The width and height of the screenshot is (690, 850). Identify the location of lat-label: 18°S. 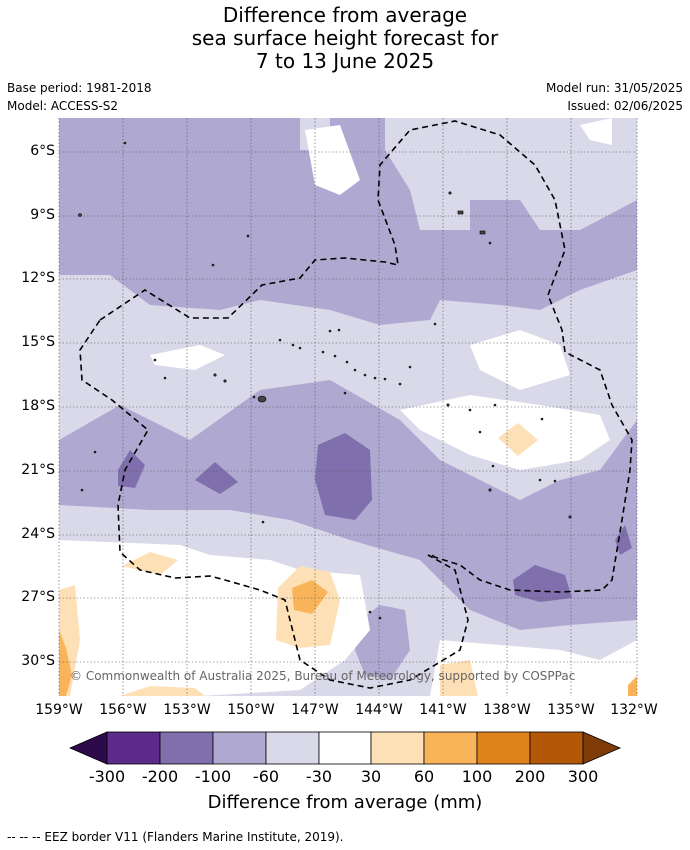
(38, 406).